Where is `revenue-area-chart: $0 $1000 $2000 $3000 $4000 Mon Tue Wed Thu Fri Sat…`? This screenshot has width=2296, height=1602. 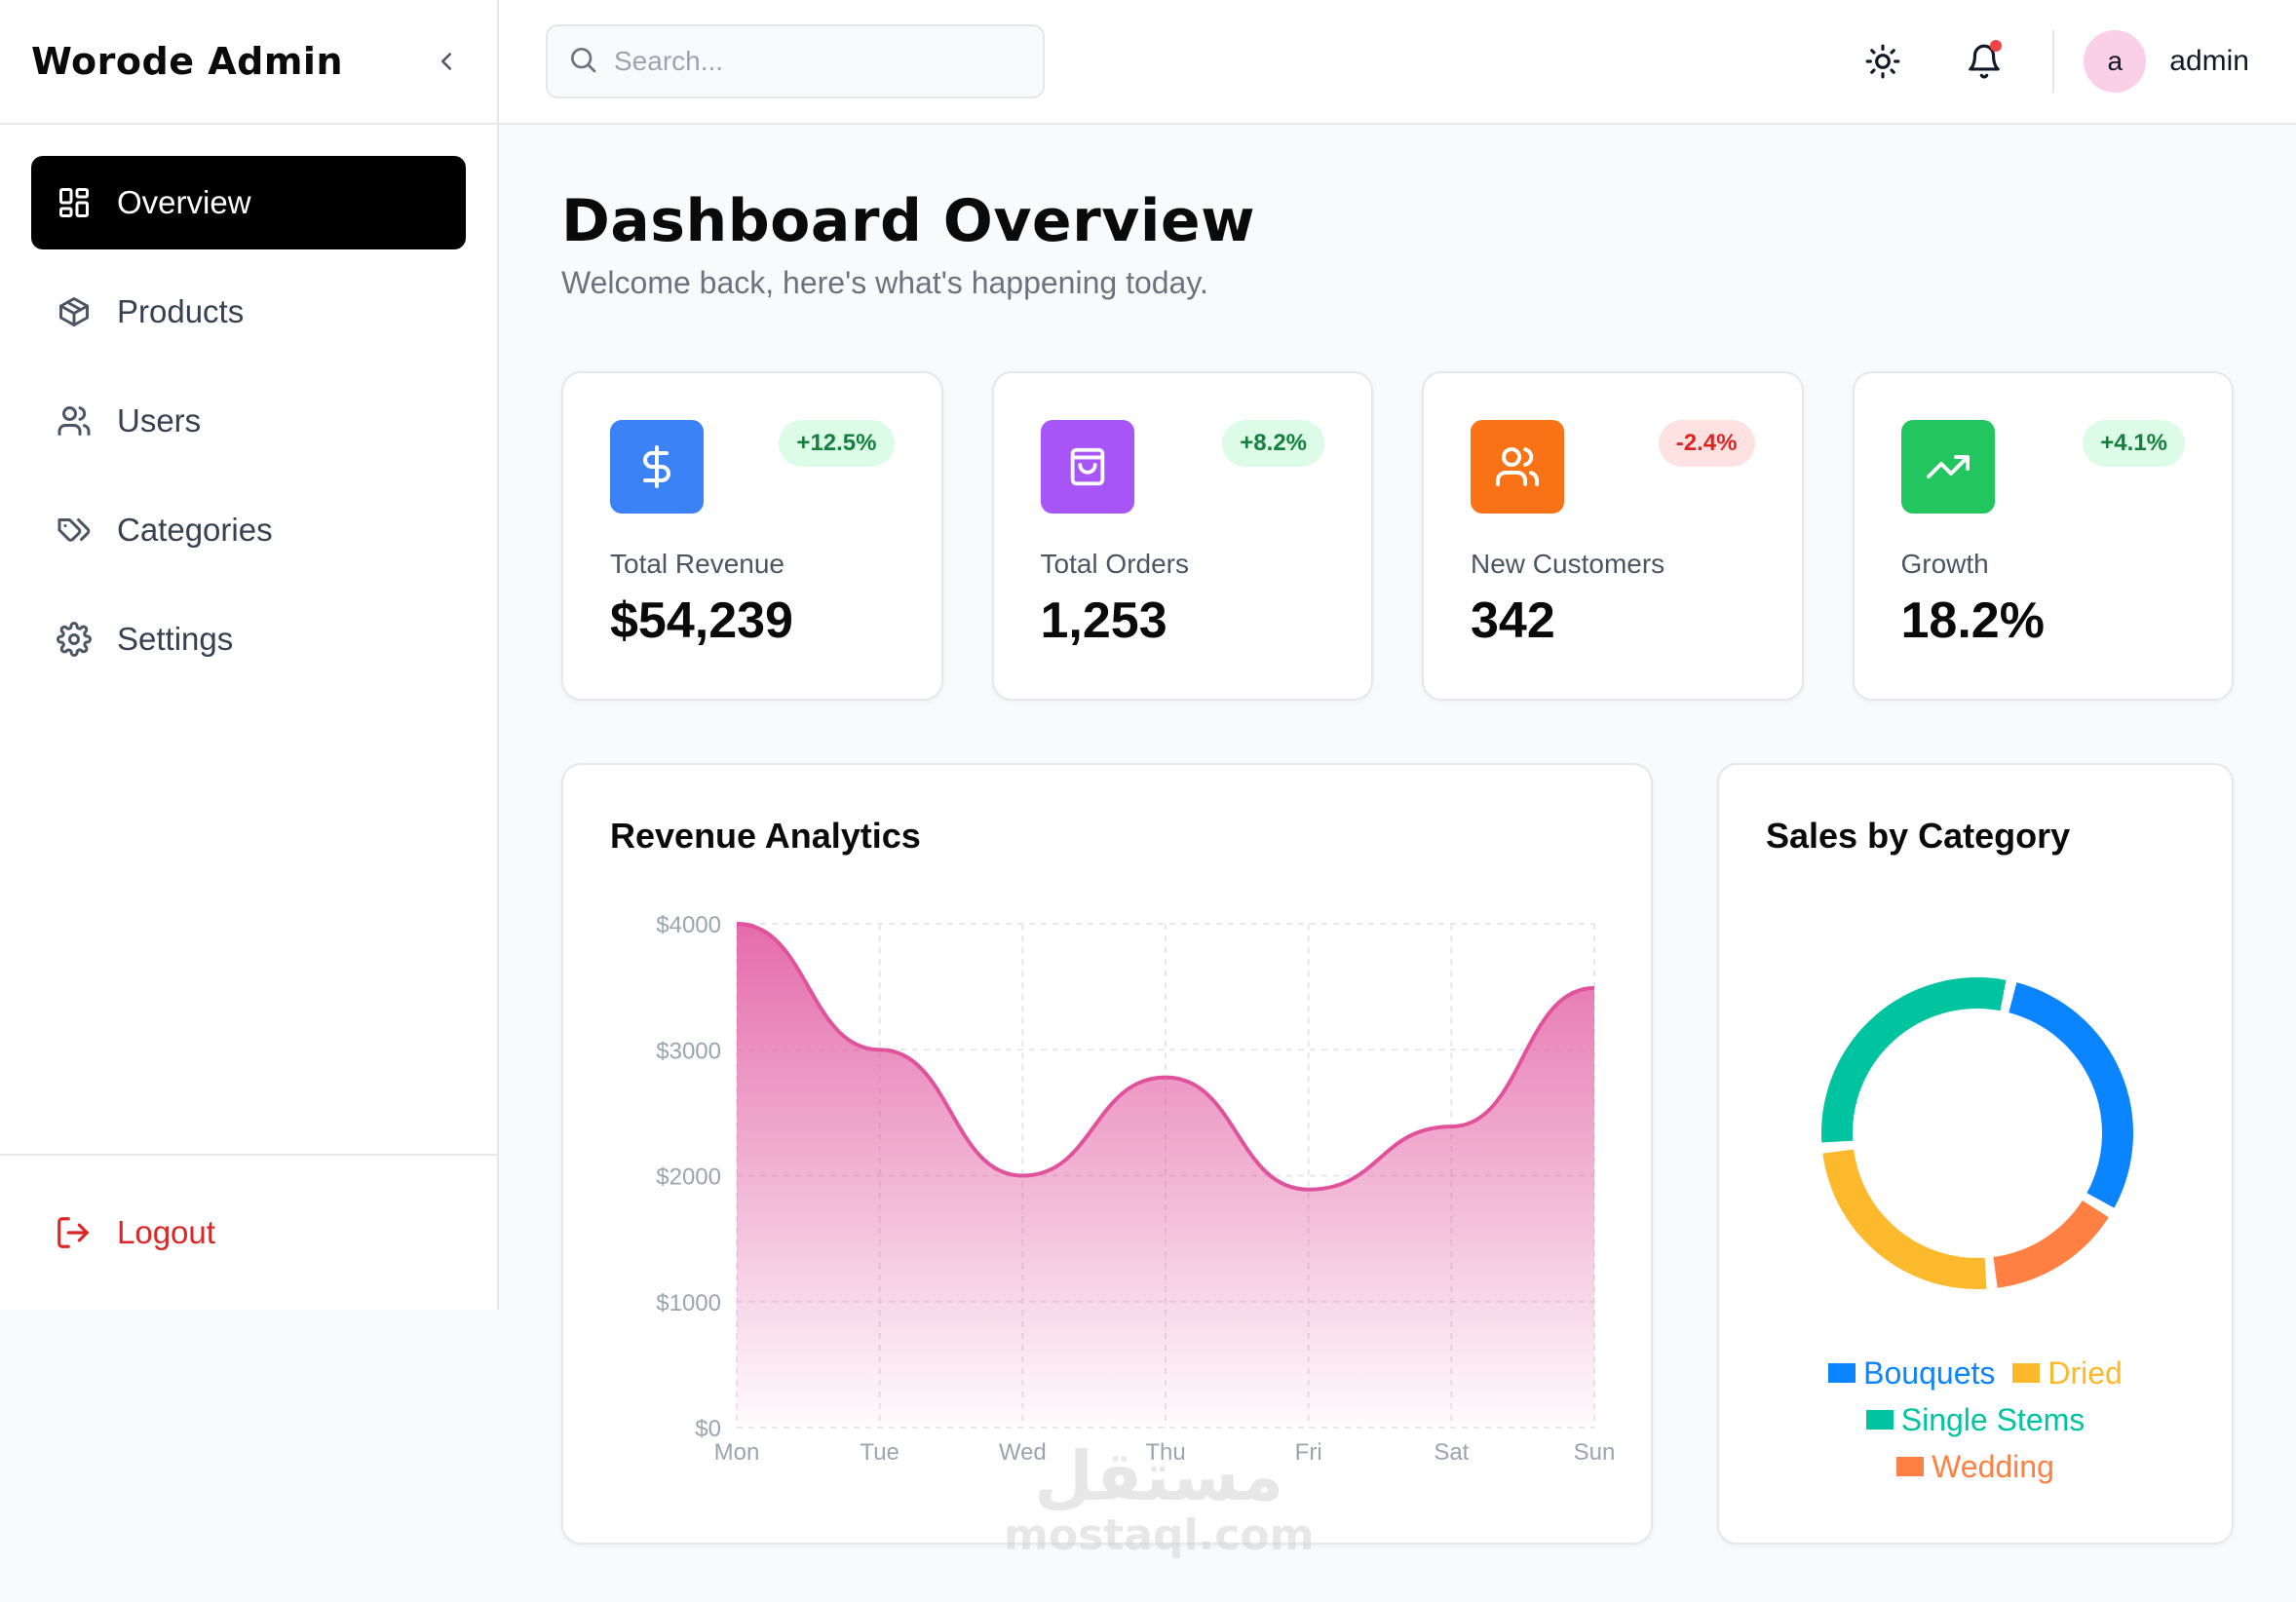
revenue-area-chart: $0 $1000 $2000 $3000 $4000 Mon Tue Wed Thu Fri Sat… is located at coordinates (1136, 1189).